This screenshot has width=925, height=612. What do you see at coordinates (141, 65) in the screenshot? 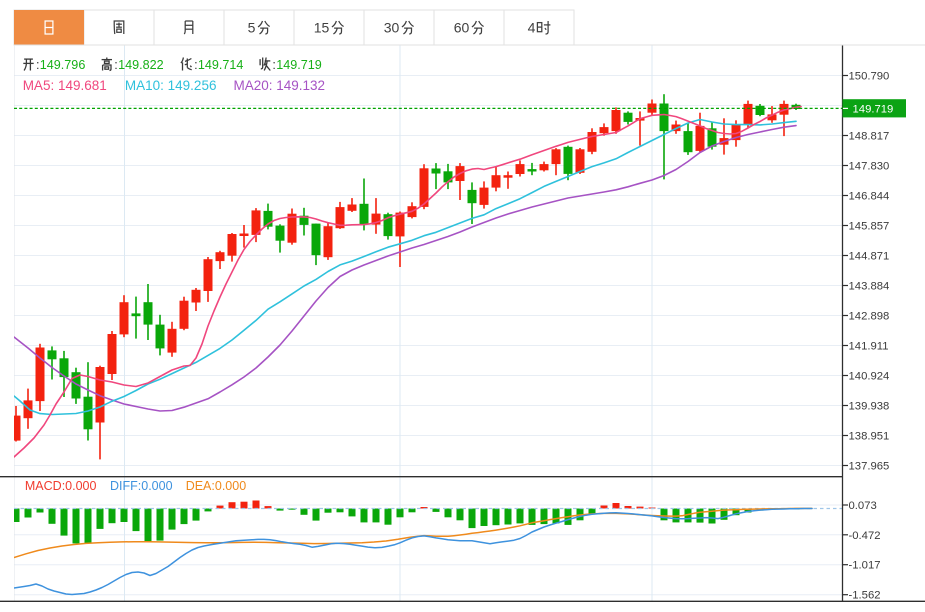
I see `svg-text: 149.822` at bounding box center [141, 65].